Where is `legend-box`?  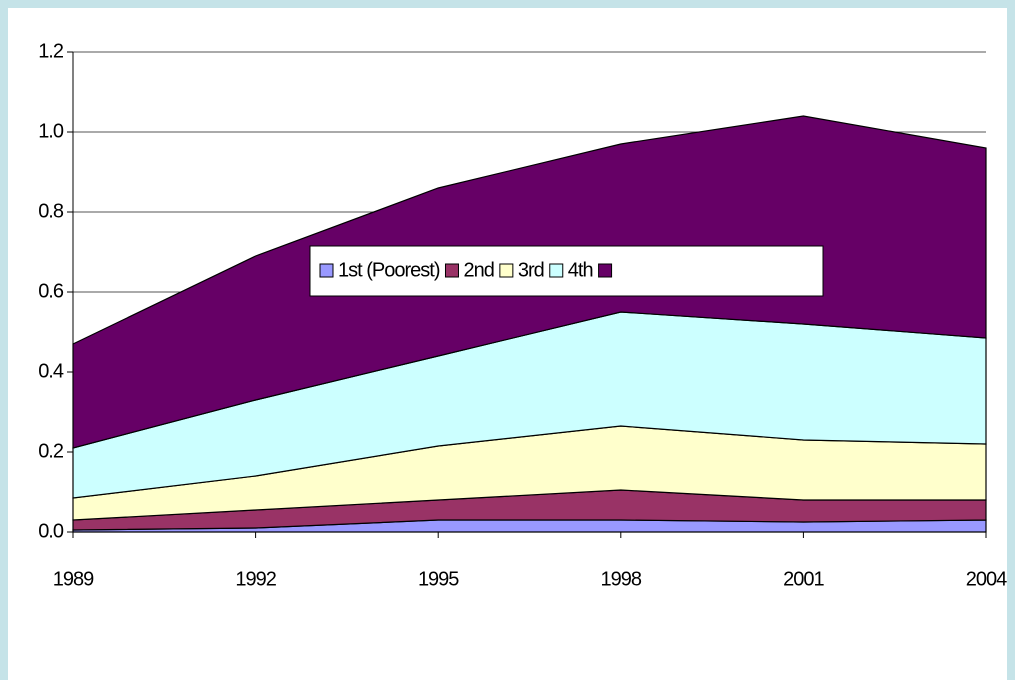 legend-box is located at coordinates (566, 271).